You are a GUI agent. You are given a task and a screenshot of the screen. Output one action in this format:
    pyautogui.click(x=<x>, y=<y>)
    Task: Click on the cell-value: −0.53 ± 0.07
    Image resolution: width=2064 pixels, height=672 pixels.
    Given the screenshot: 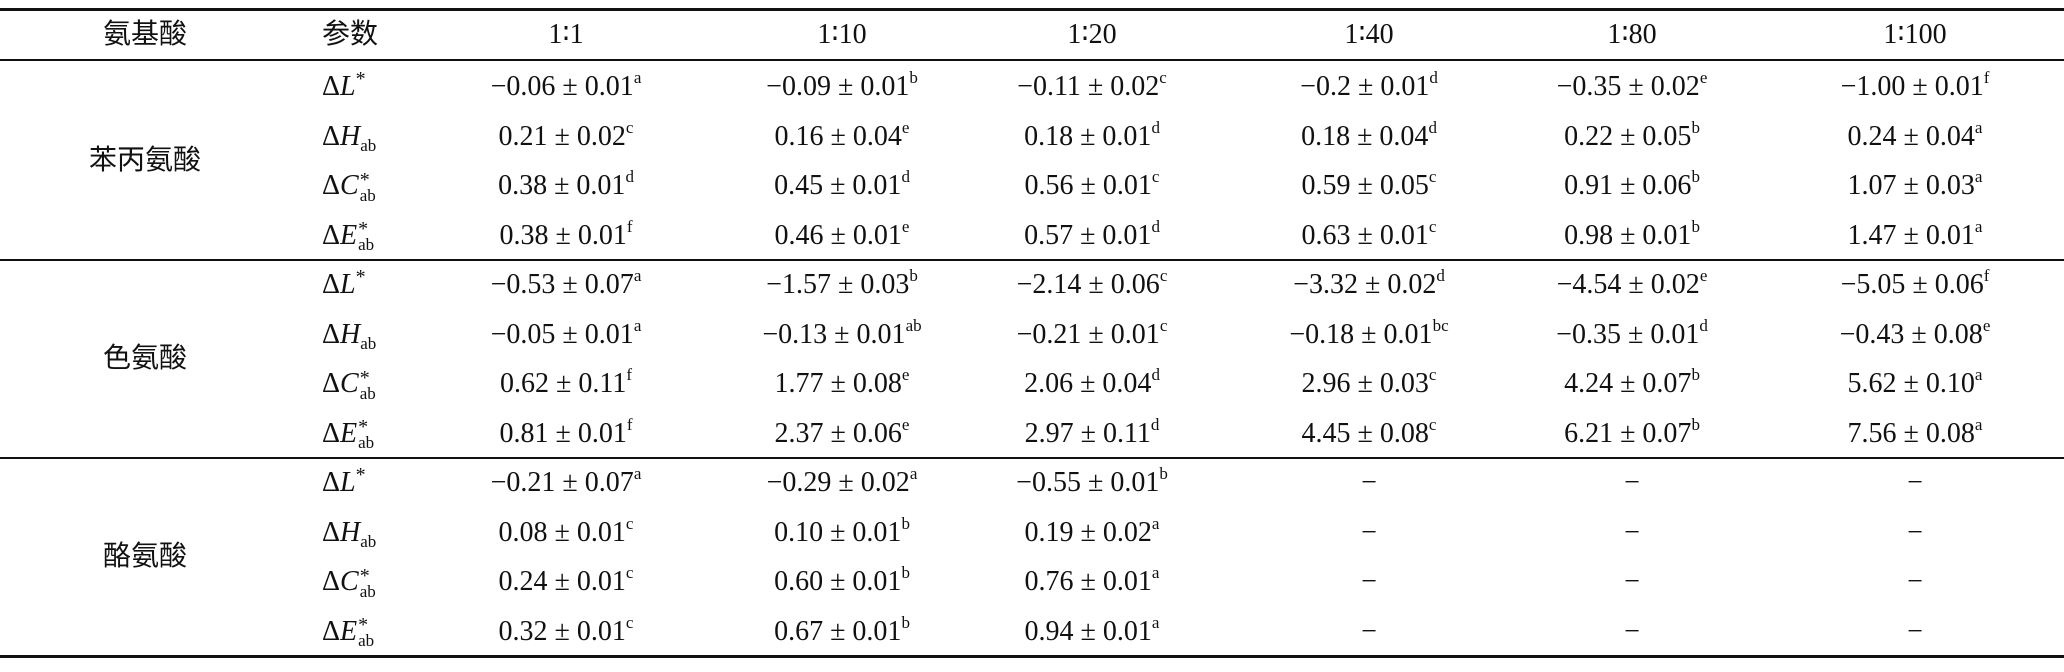 What is the action you would take?
    pyautogui.click(x=562, y=284)
    